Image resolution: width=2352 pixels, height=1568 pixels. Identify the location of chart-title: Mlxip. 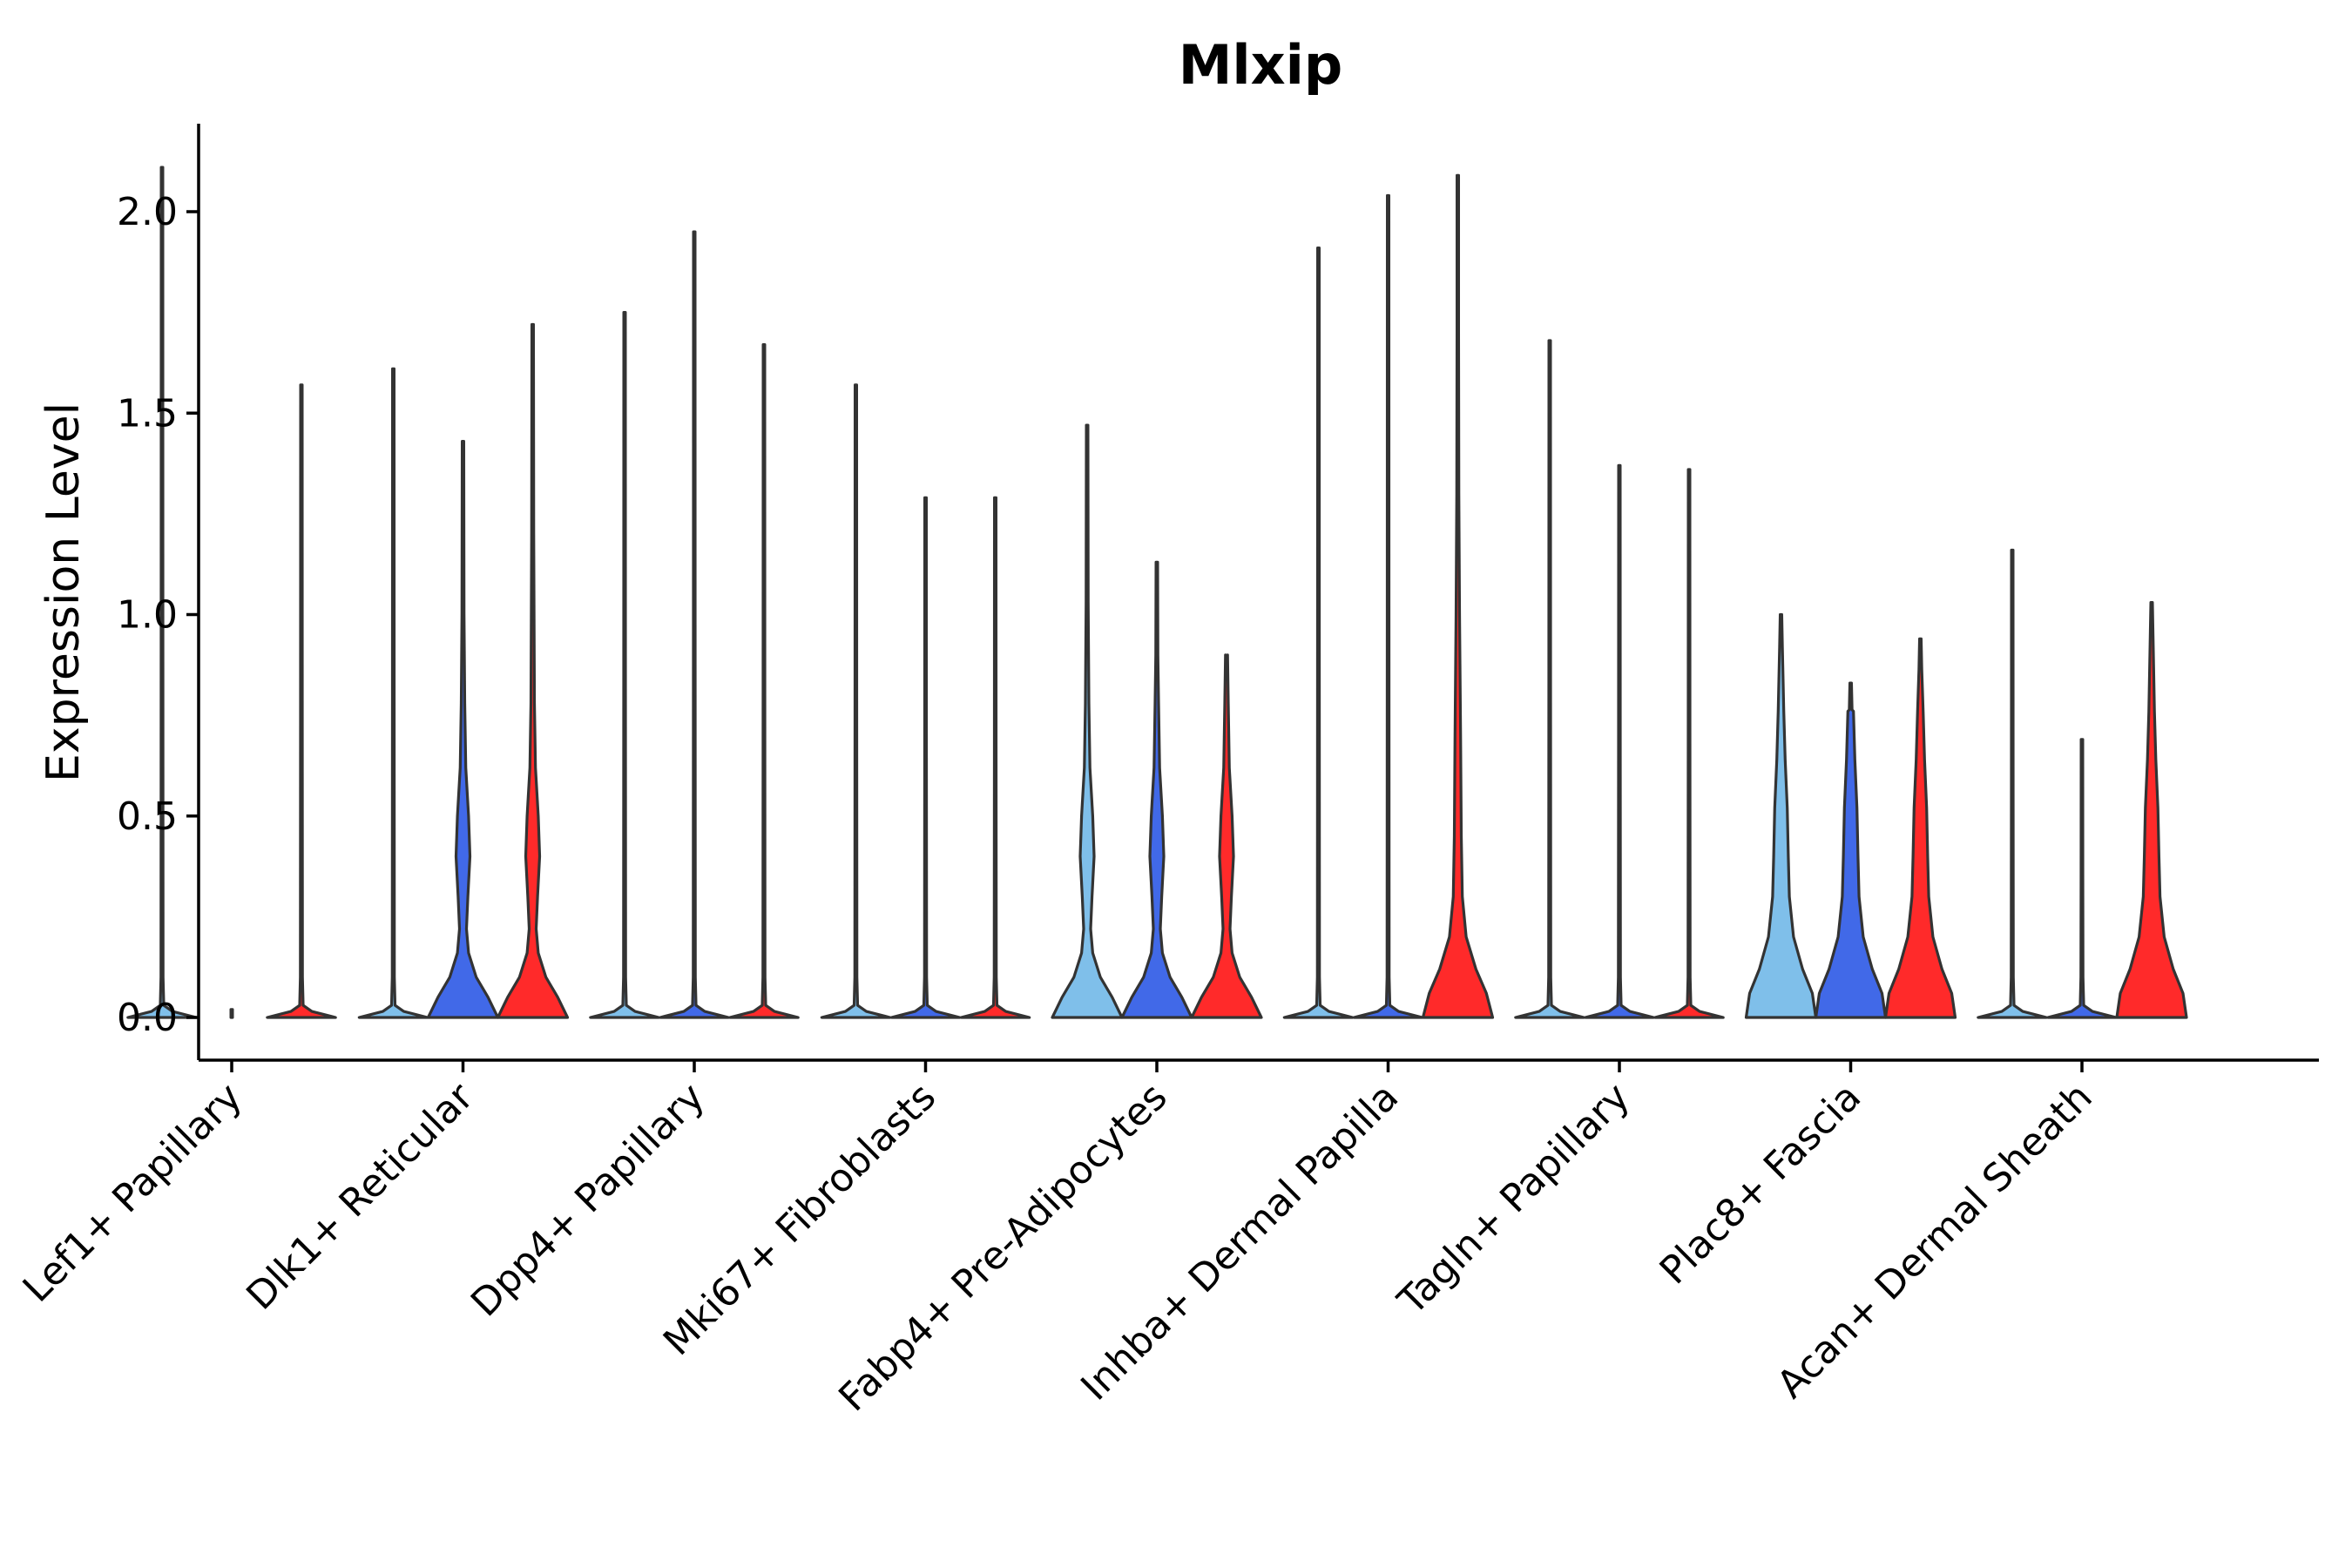
(1261, 65).